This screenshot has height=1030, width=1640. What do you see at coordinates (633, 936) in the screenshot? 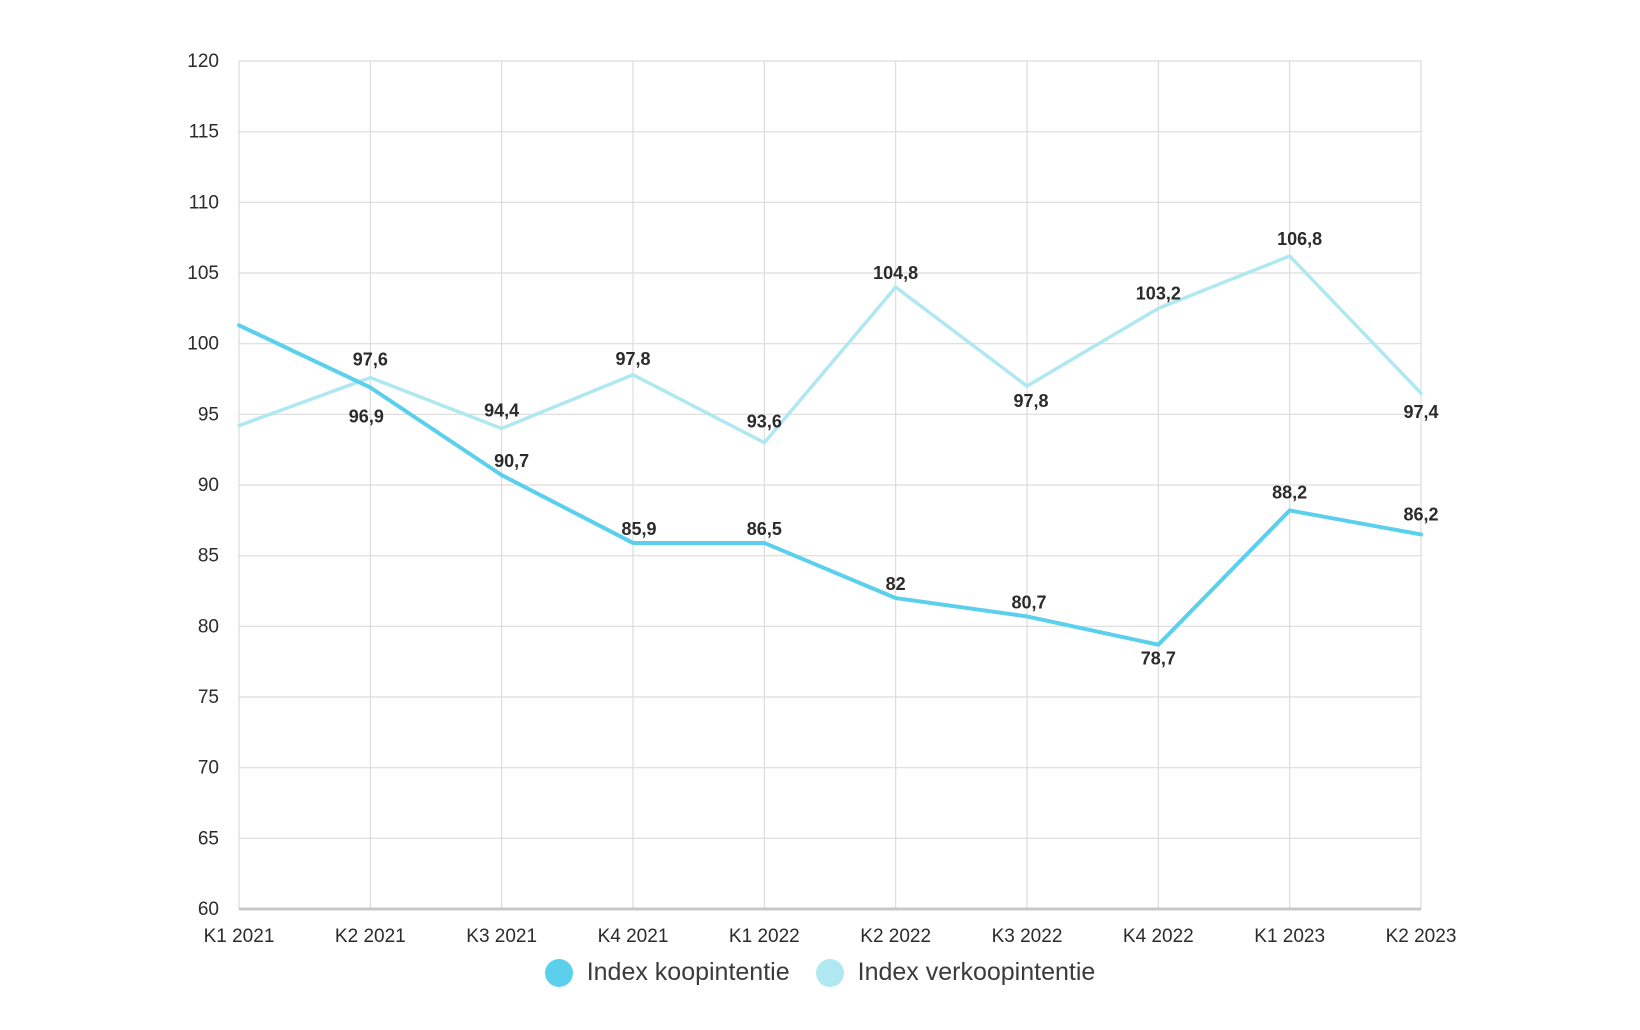
I see `x-tick-label-3: K4 2021` at bounding box center [633, 936].